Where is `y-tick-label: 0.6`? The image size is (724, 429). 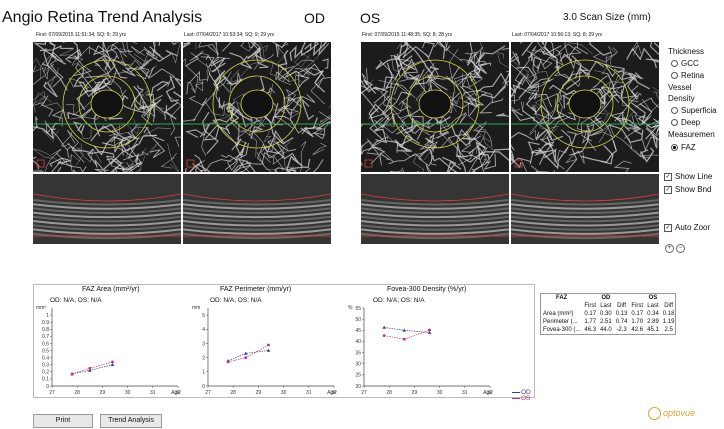
y-tick-label: 0.6 is located at coordinates (45, 344).